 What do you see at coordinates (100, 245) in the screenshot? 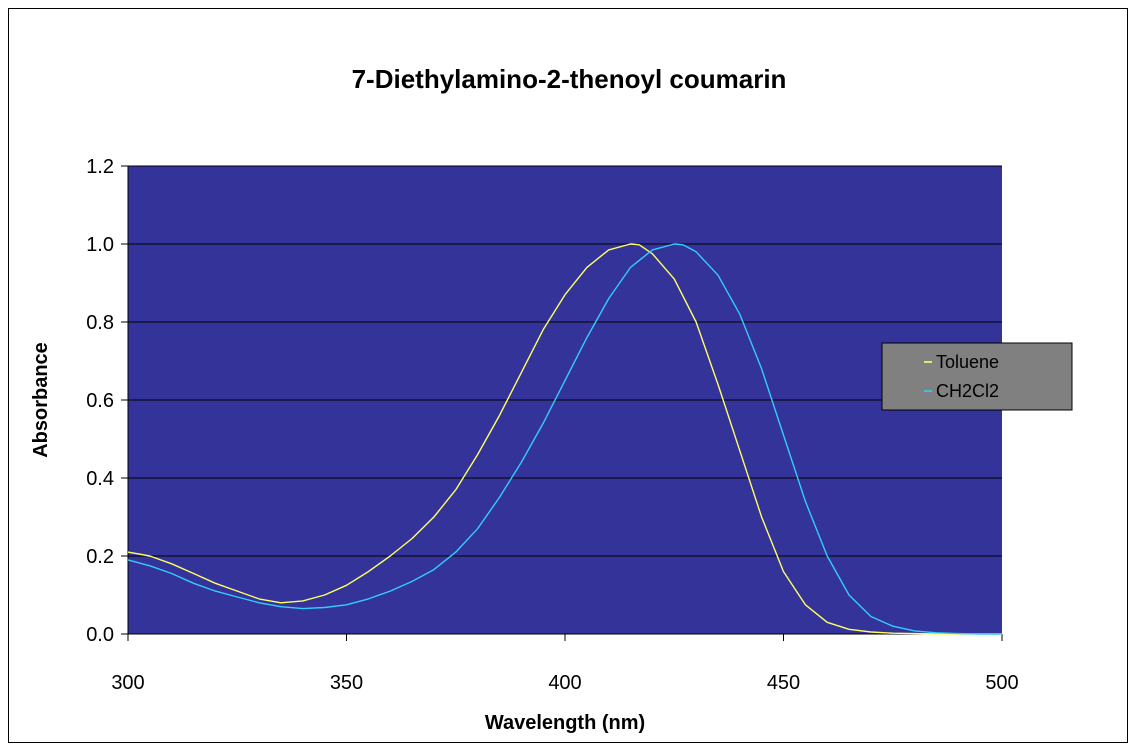
I see `y-tick-label: 1.0` at bounding box center [100, 245].